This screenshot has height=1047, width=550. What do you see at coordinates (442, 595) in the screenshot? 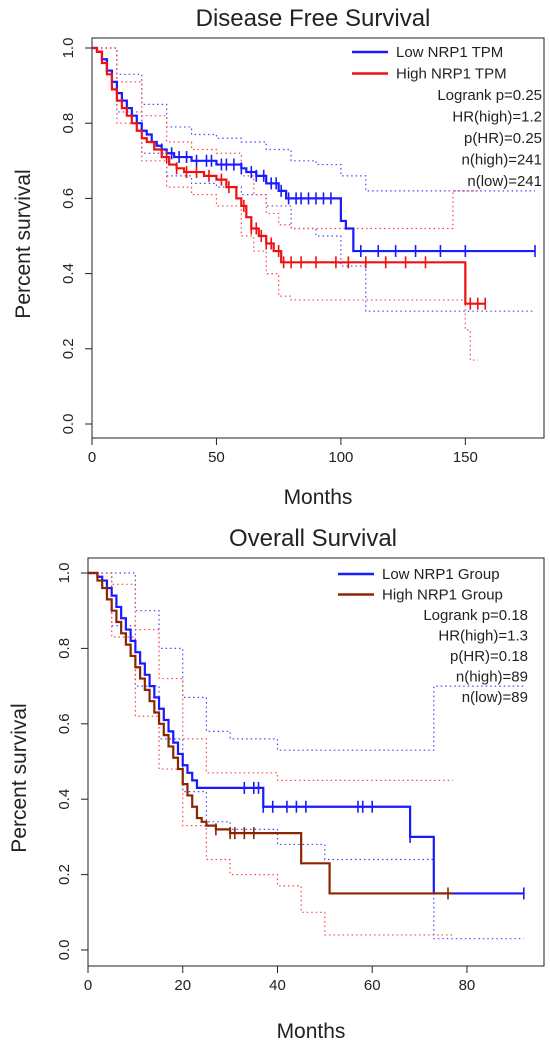
I see `legend-label: High NRP1 Group` at bounding box center [442, 595].